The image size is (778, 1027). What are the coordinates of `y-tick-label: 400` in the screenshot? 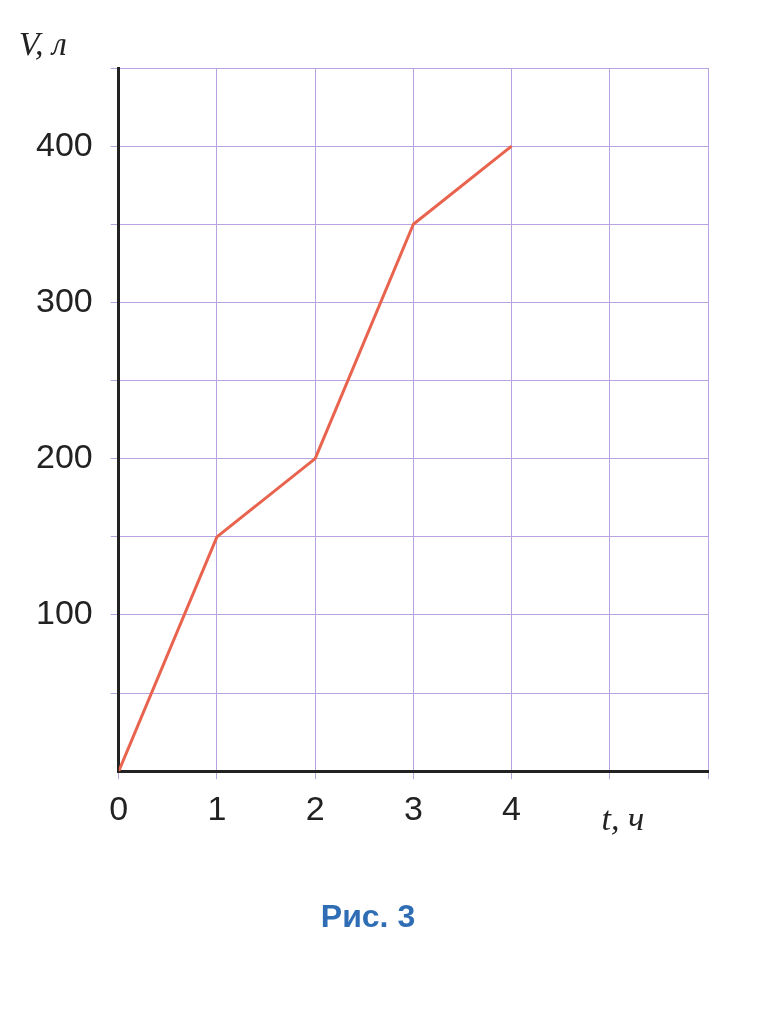 It's located at (64, 143).